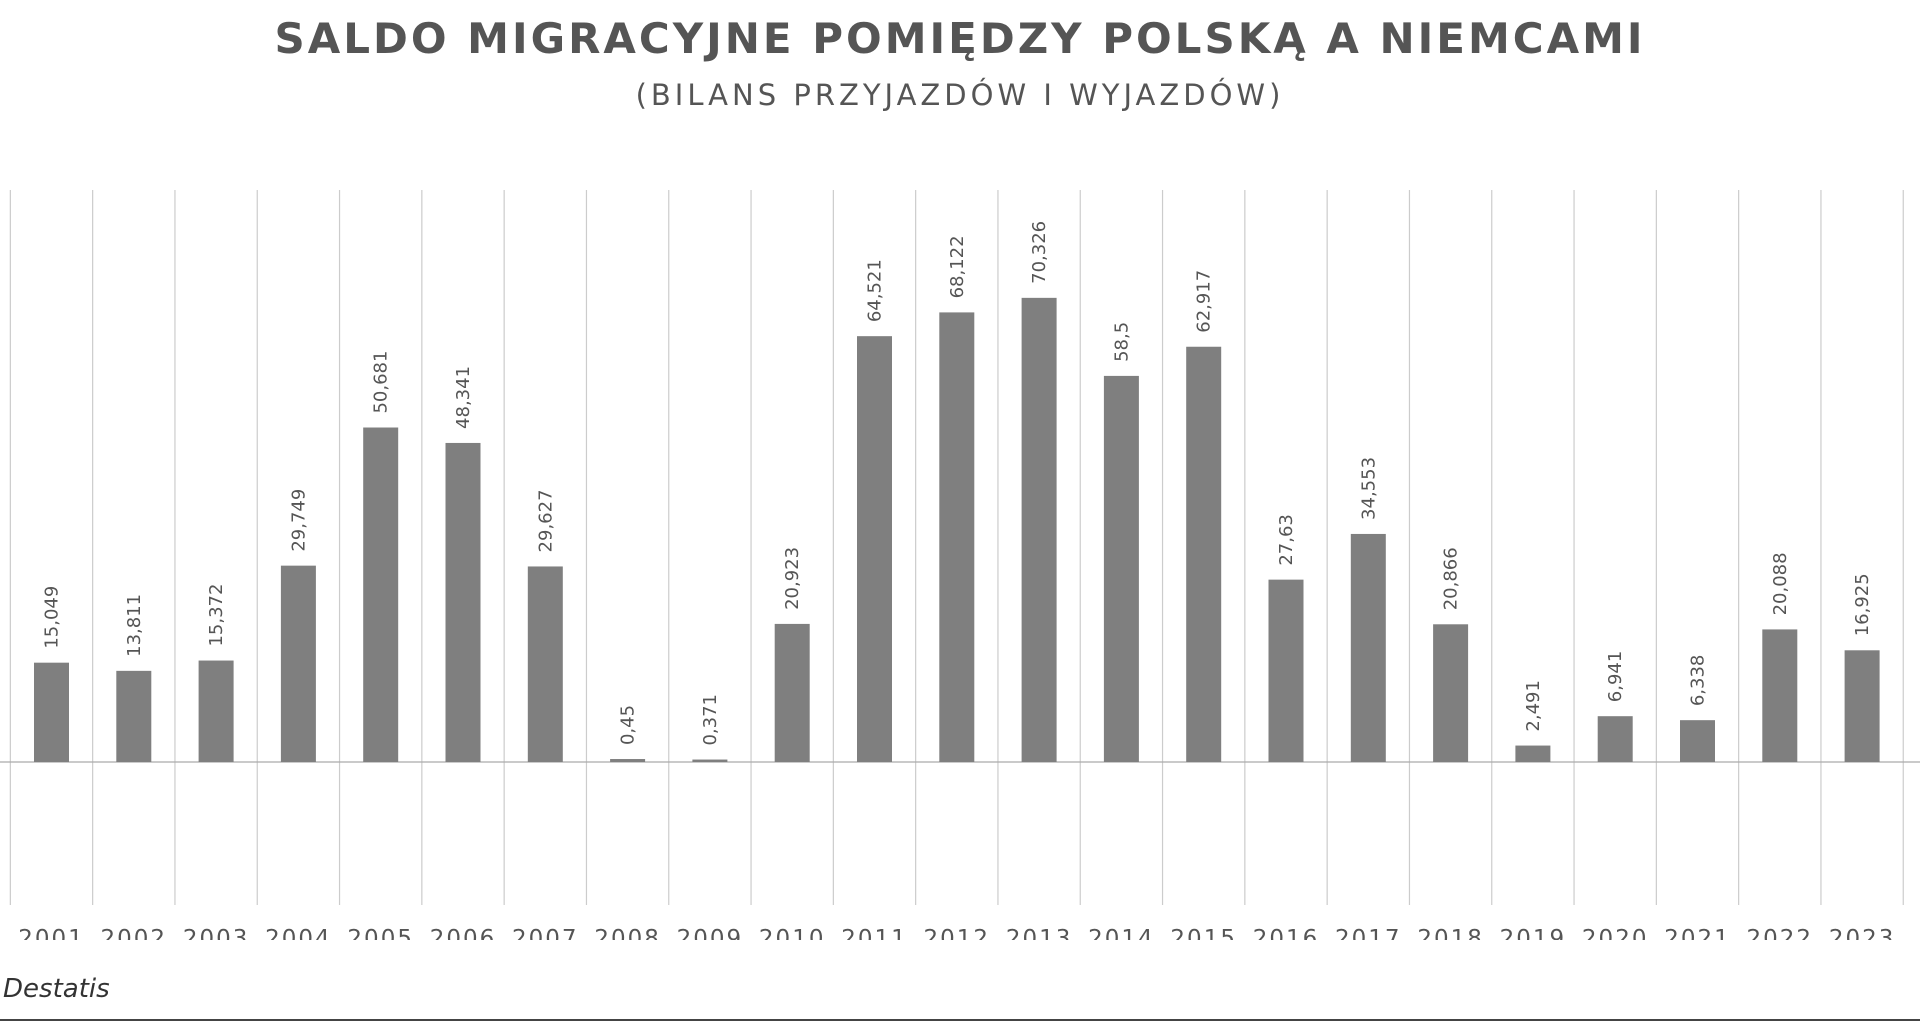  Describe the element at coordinates (381, 594) in the screenshot. I see `bar-2005` at that location.